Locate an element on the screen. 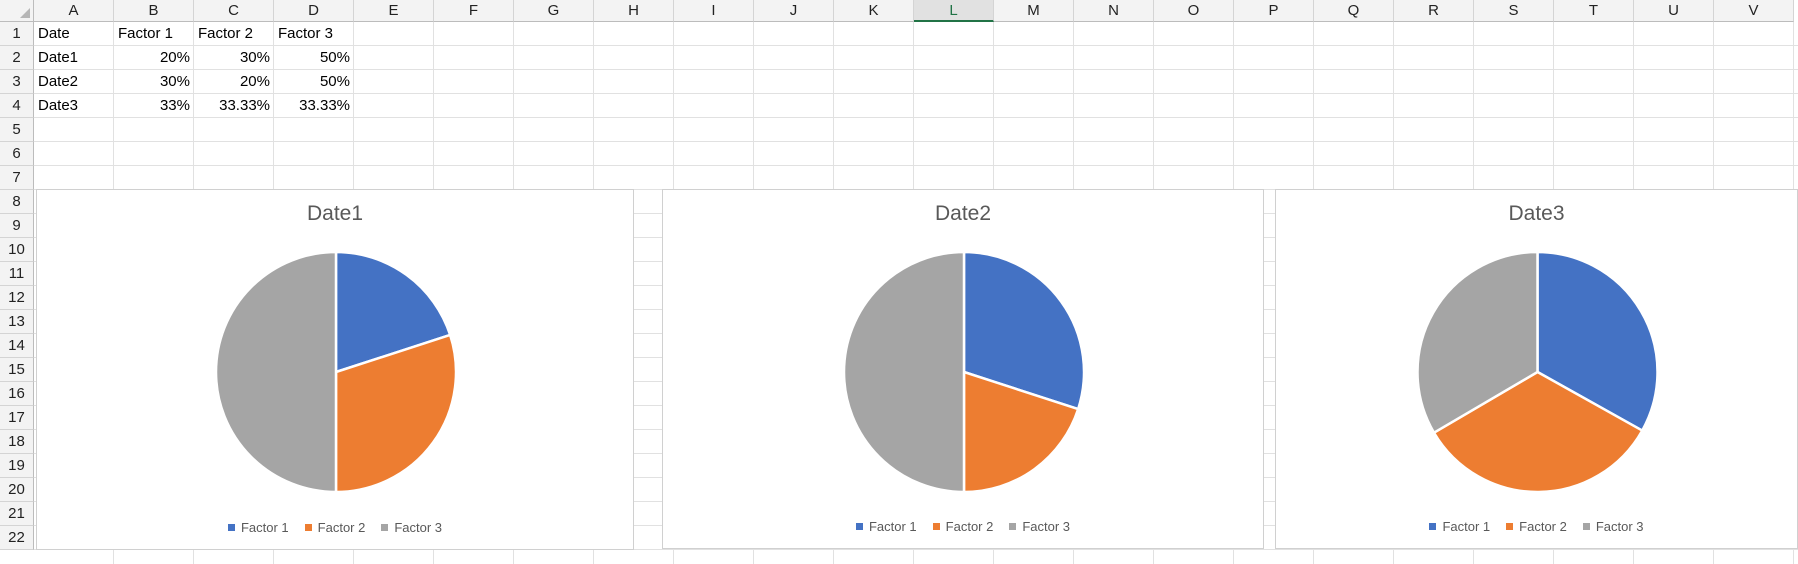  row-header-2: 2 is located at coordinates (17, 58).